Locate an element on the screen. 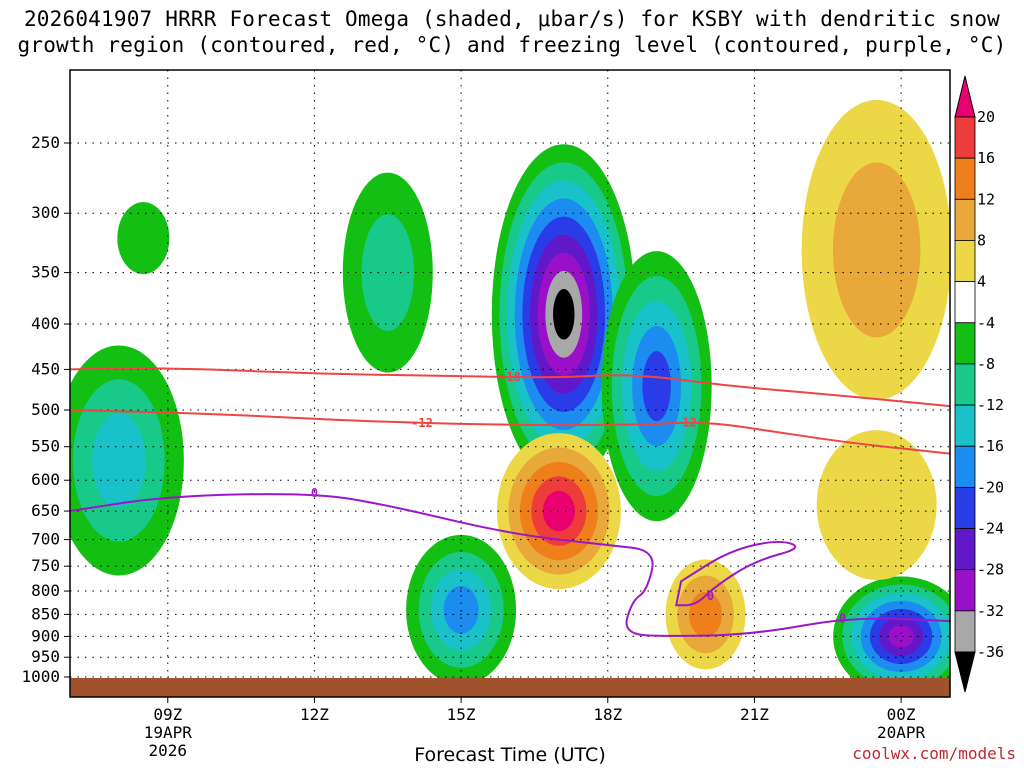  y-tick-label: 250 is located at coordinates (45, 142).